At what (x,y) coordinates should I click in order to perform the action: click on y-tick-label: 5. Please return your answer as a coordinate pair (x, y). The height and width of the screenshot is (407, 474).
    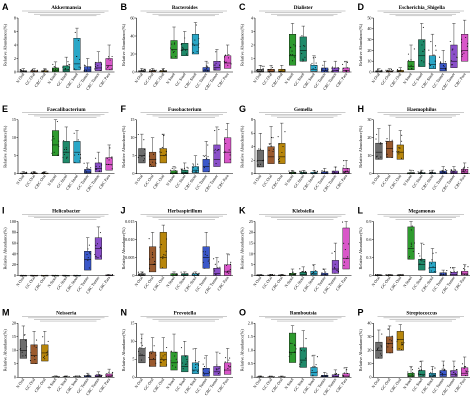
    Looking at the image, I should click on (133, 359).